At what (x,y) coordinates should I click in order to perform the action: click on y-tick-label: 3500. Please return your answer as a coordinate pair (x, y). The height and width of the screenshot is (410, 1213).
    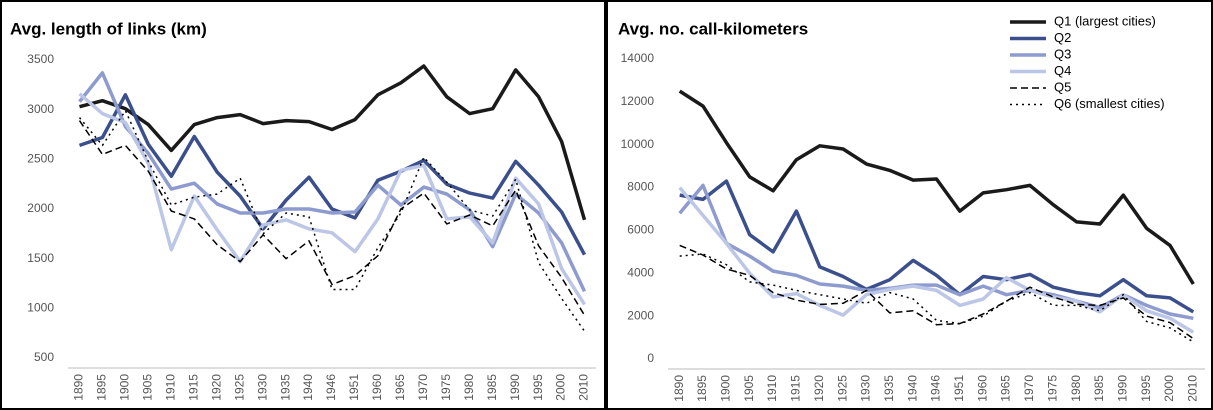
    Looking at the image, I should click on (40, 59).